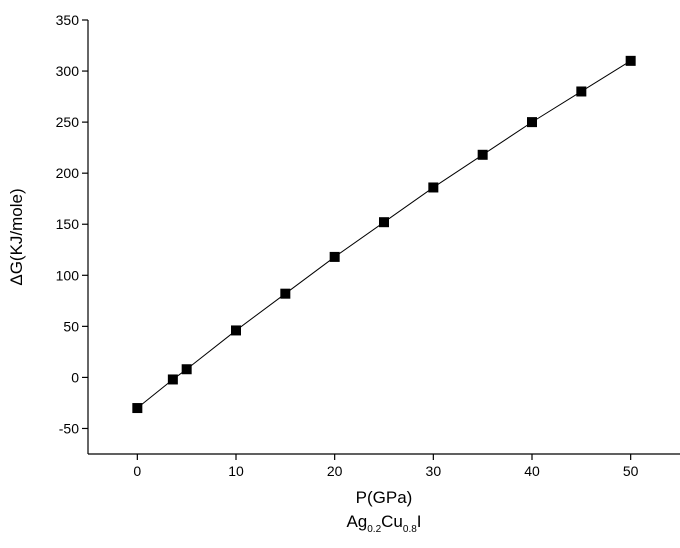  I want to click on y-tick-label: -50, so click(69, 428).